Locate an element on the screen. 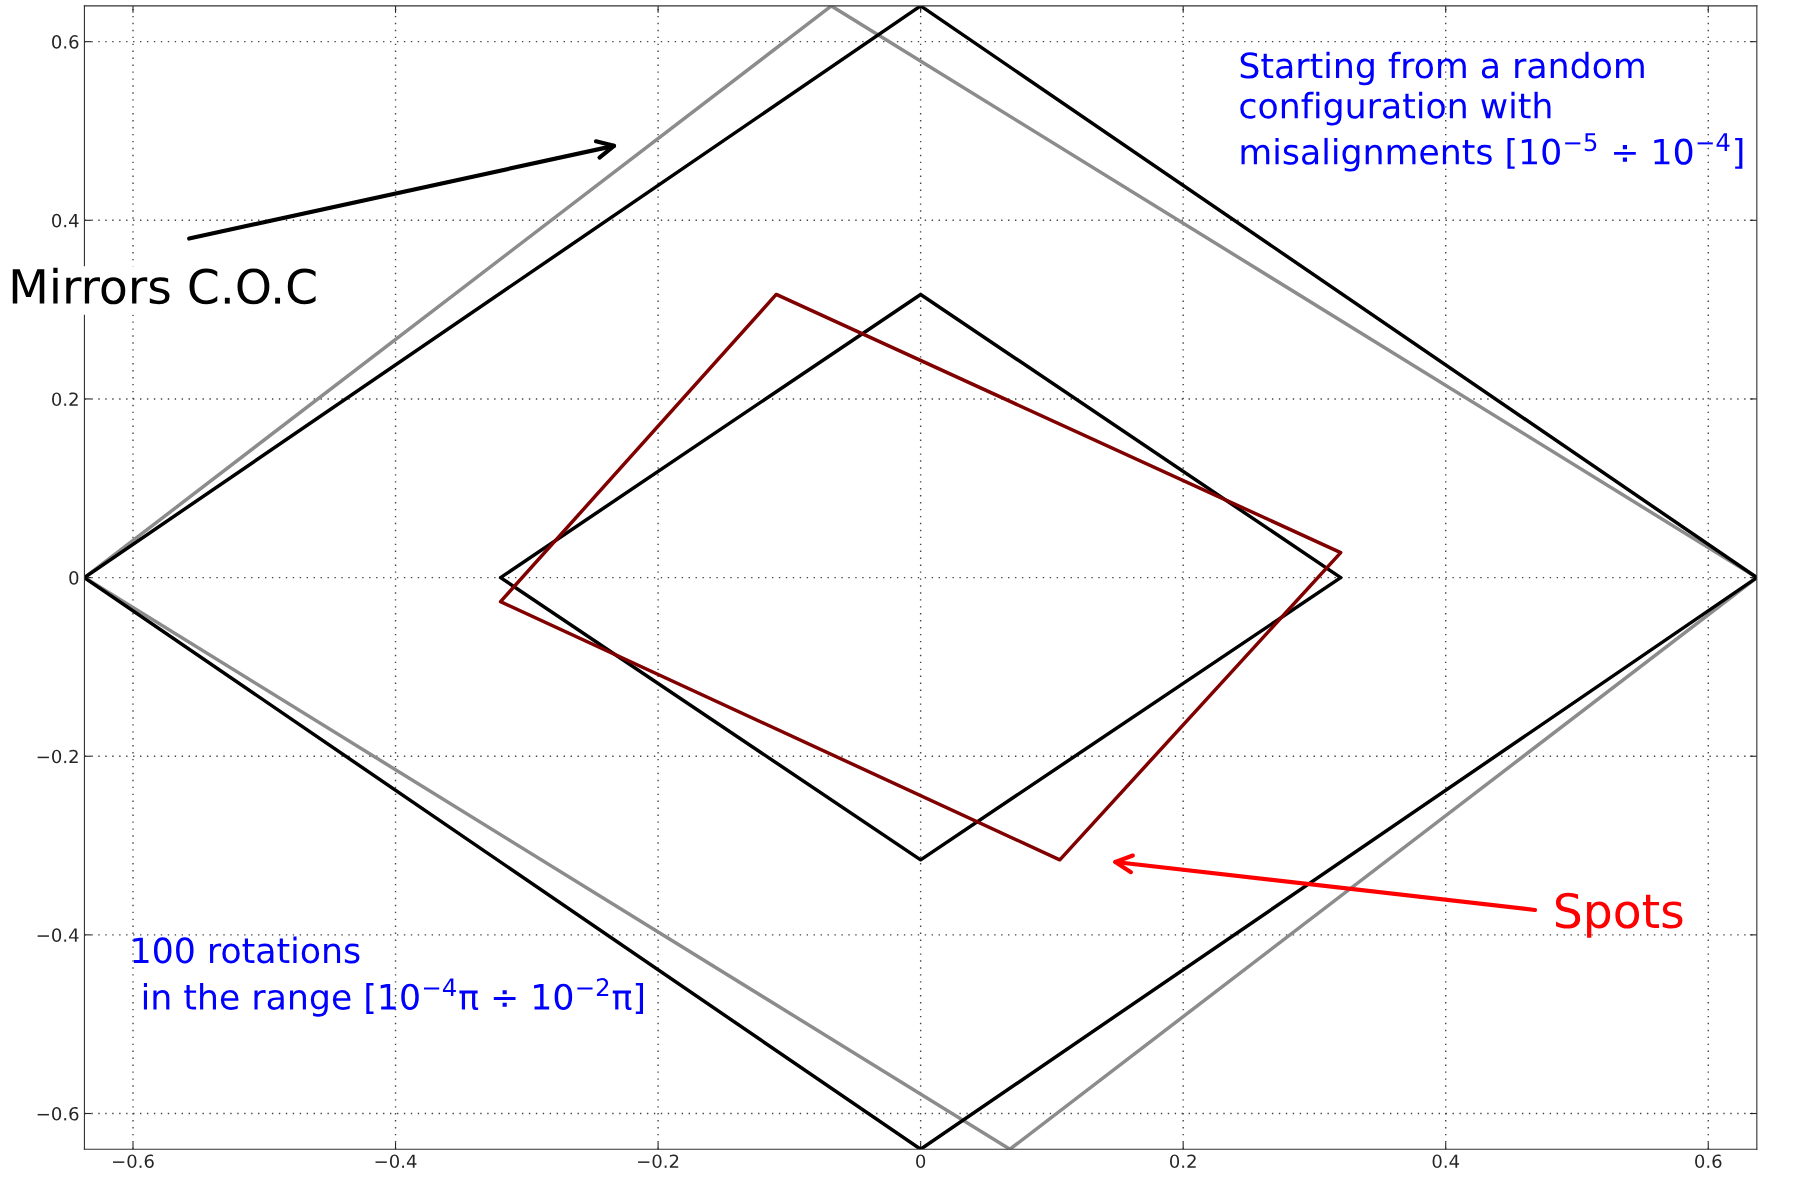 This screenshot has height=1186, width=1808. x-tick-label: −0.2 is located at coordinates (658, 1161).